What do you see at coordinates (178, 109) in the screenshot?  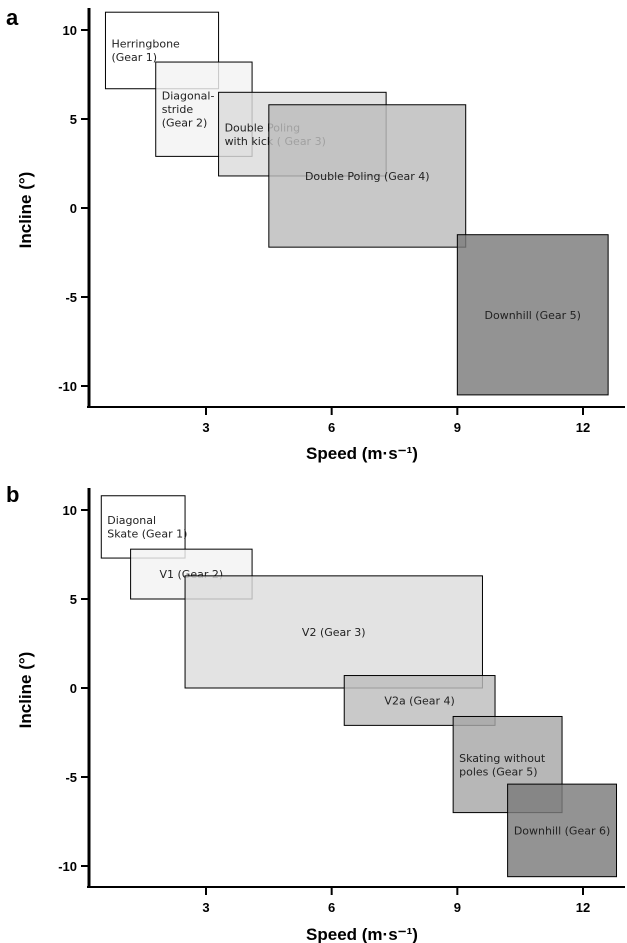 I see `gear-label-line: stride` at bounding box center [178, 109].